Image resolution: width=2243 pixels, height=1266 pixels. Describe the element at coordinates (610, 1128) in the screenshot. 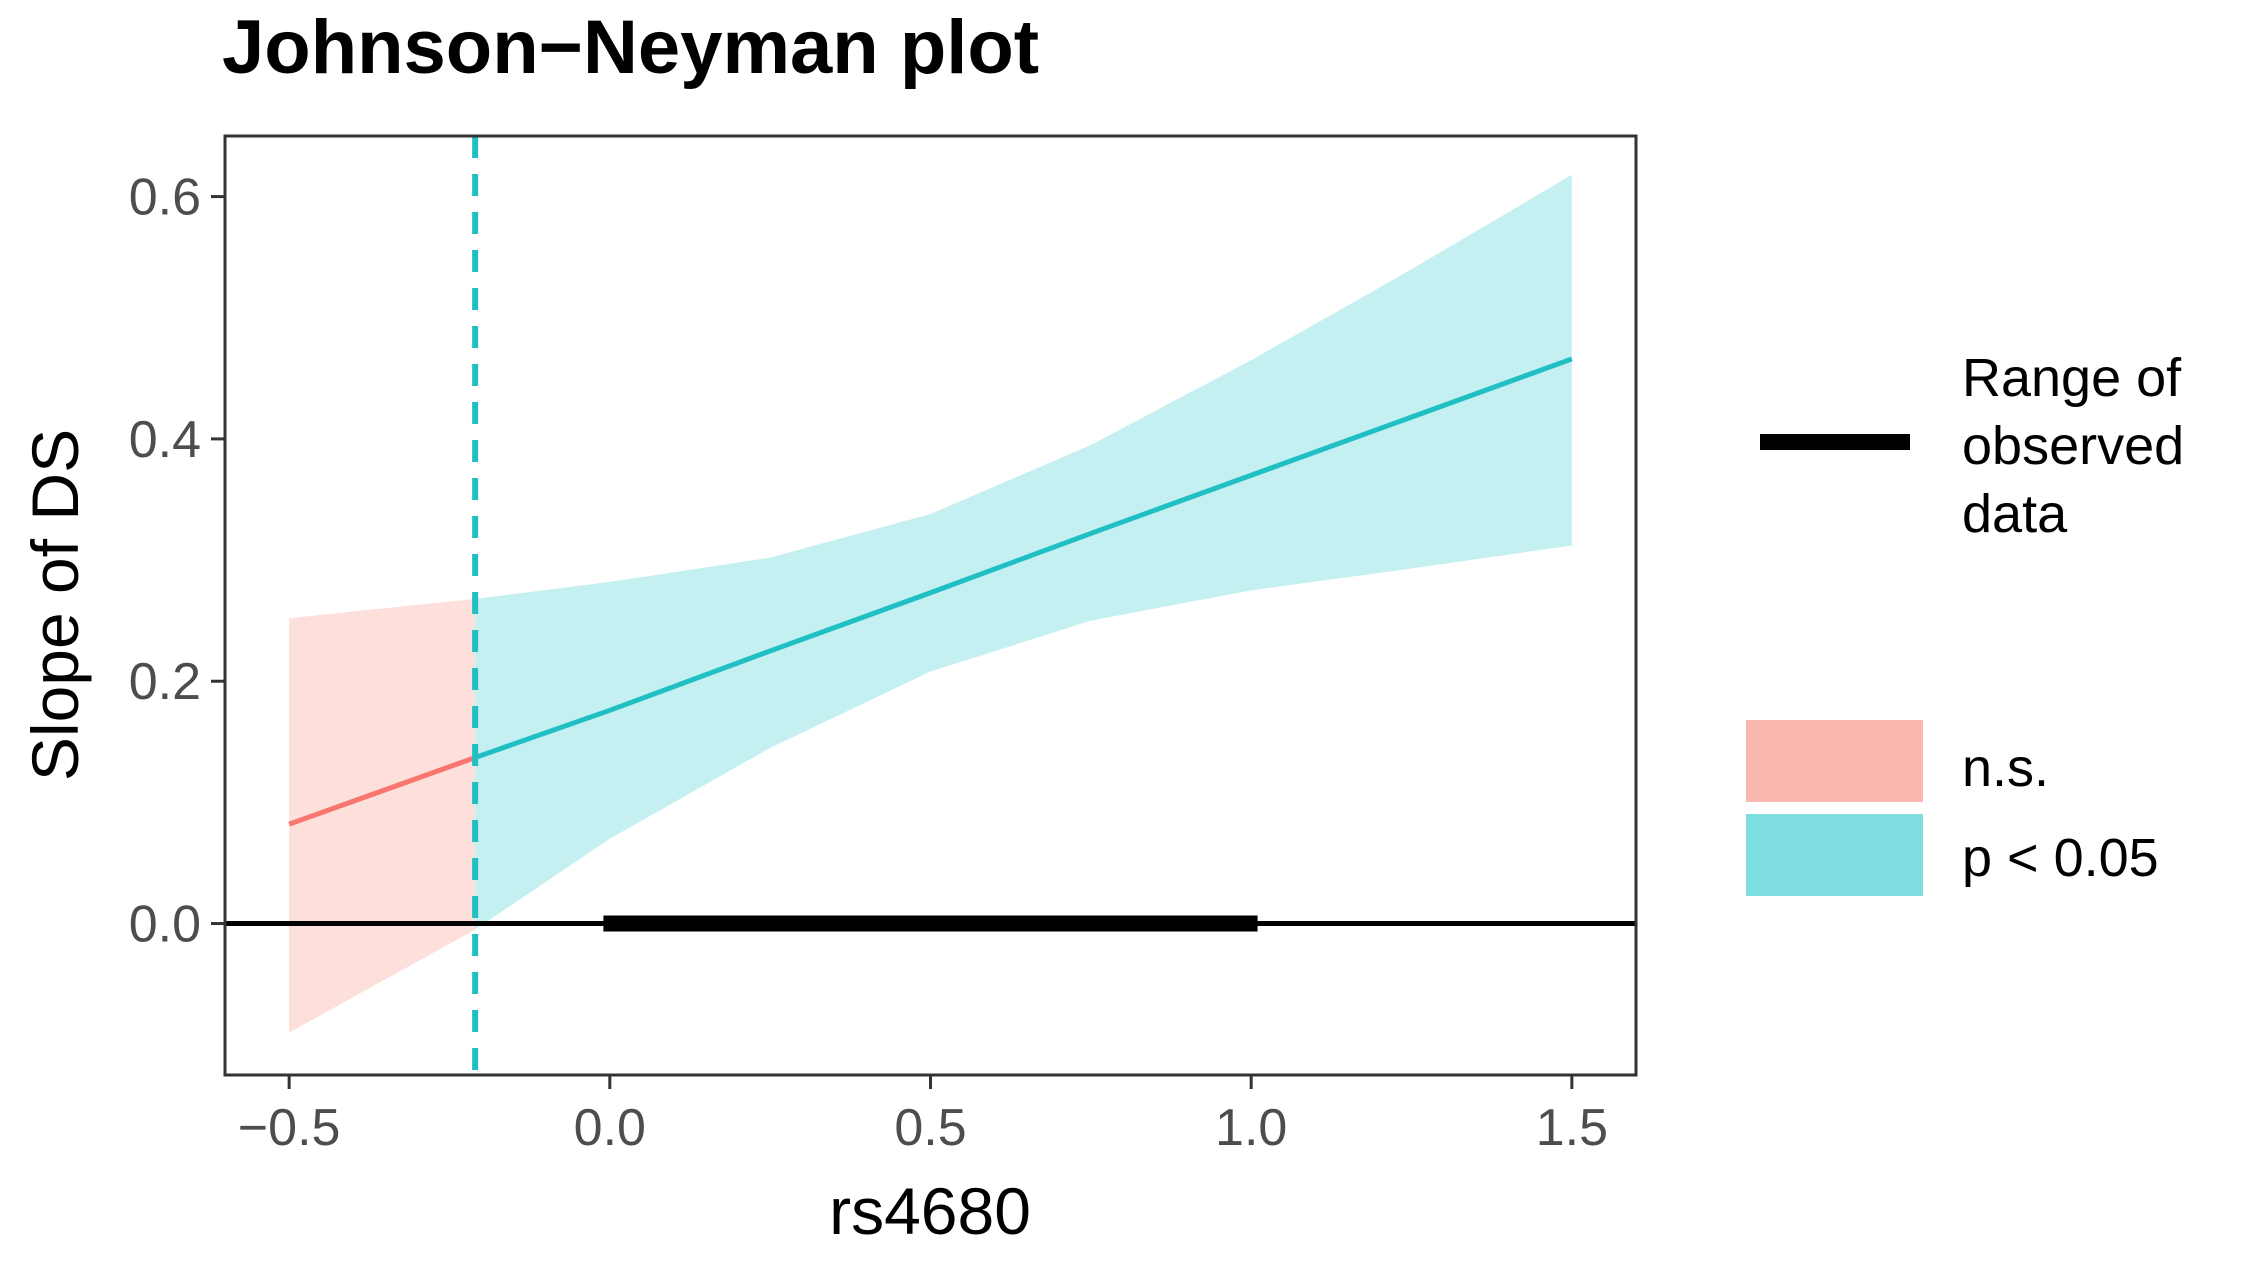

I see `x-tick-label: 0.0` at that location.